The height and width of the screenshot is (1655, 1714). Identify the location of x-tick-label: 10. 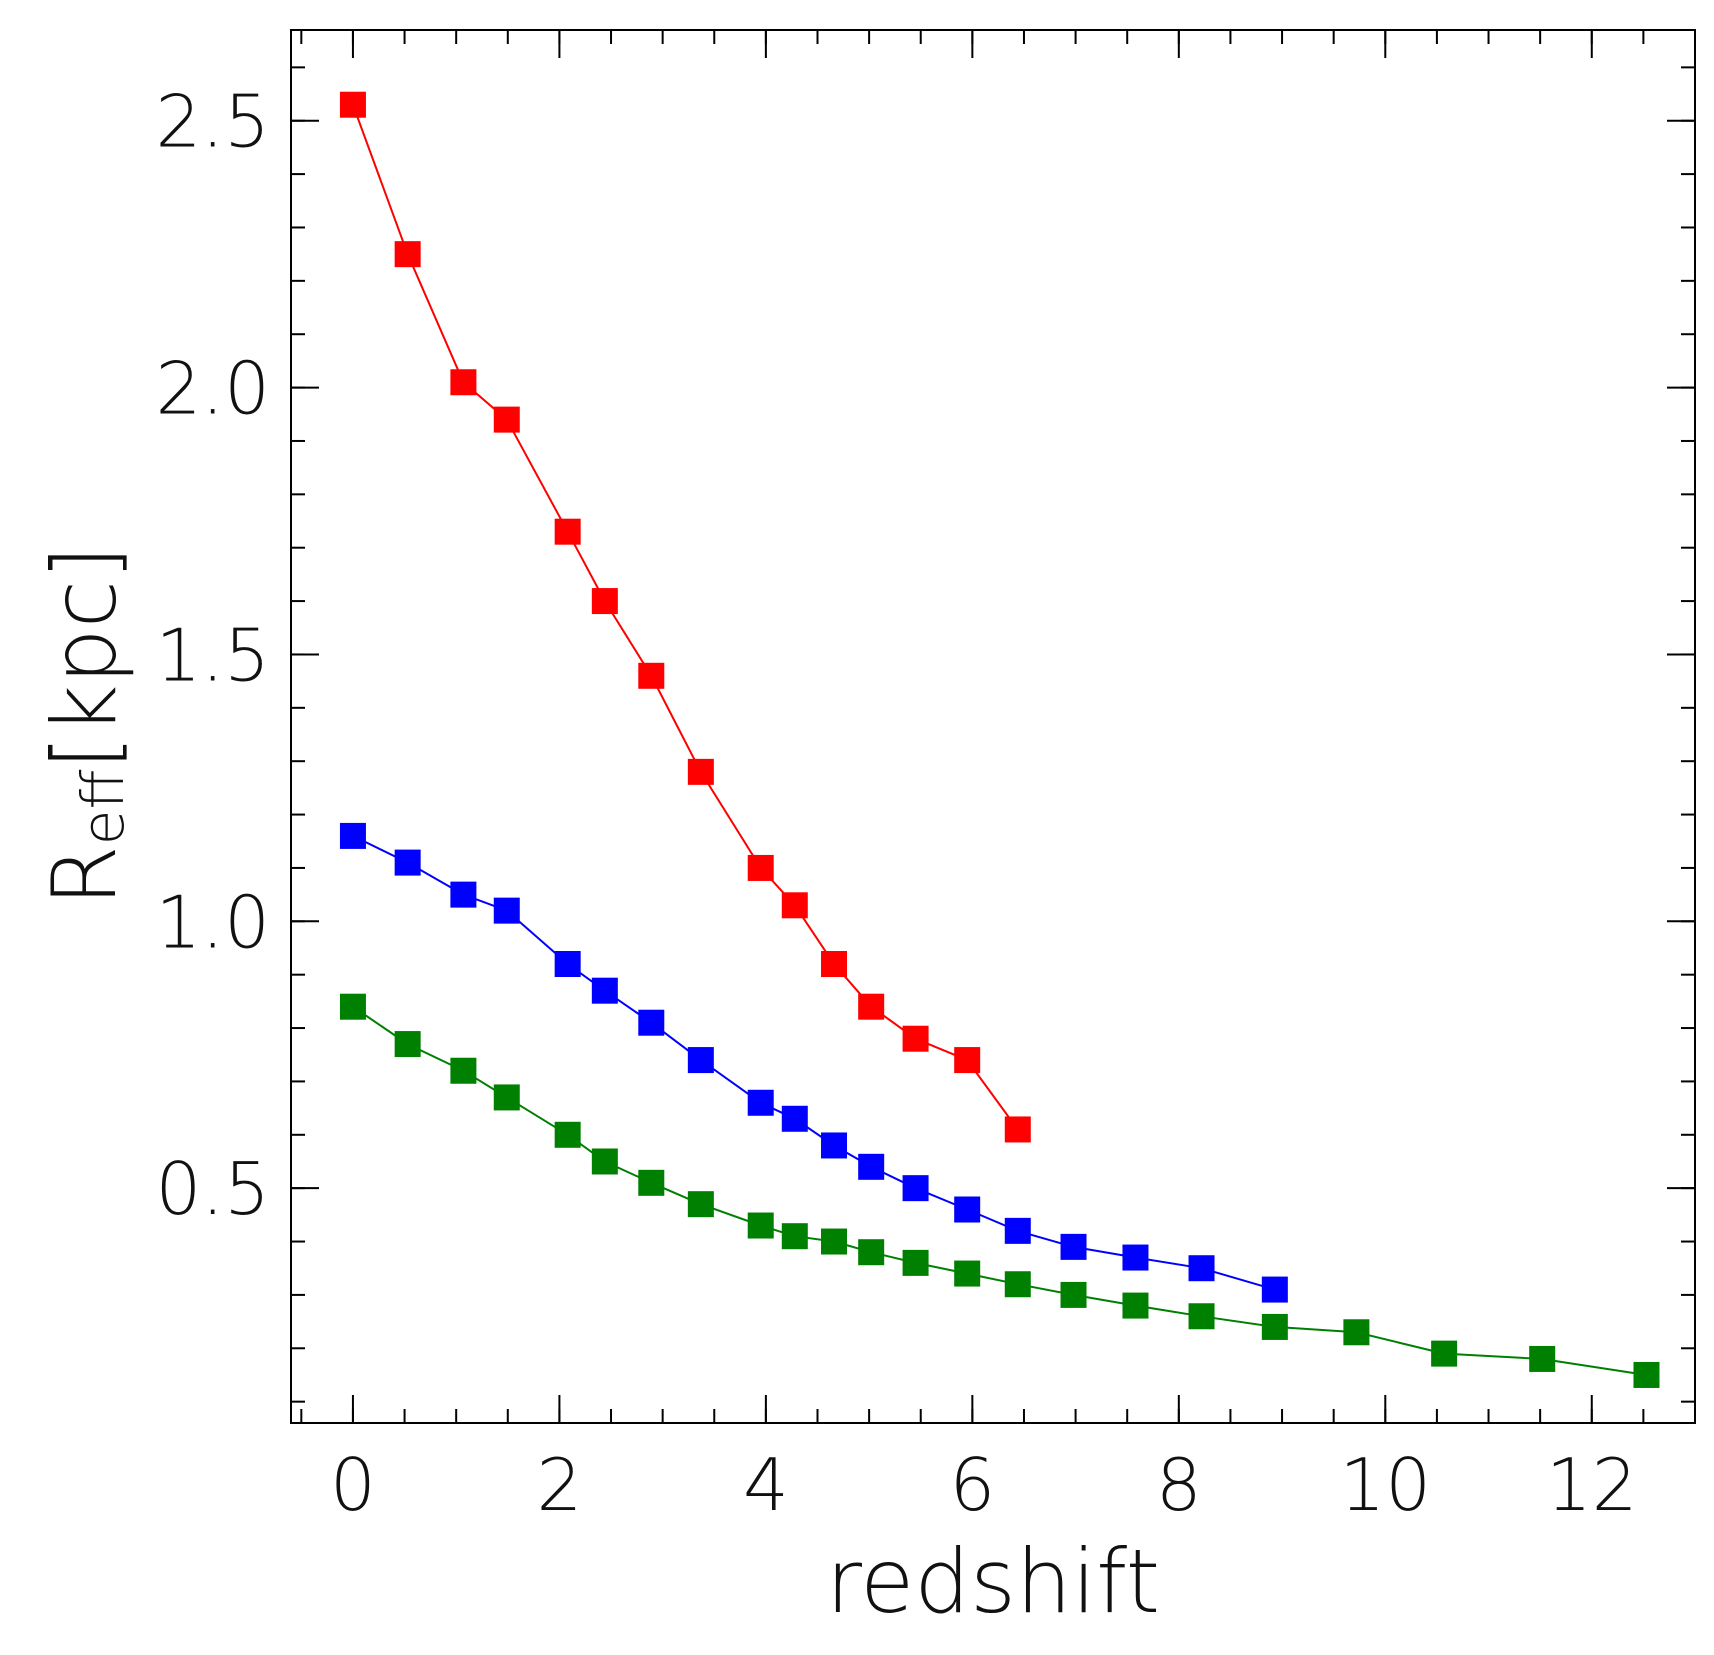
(1385, 1485).